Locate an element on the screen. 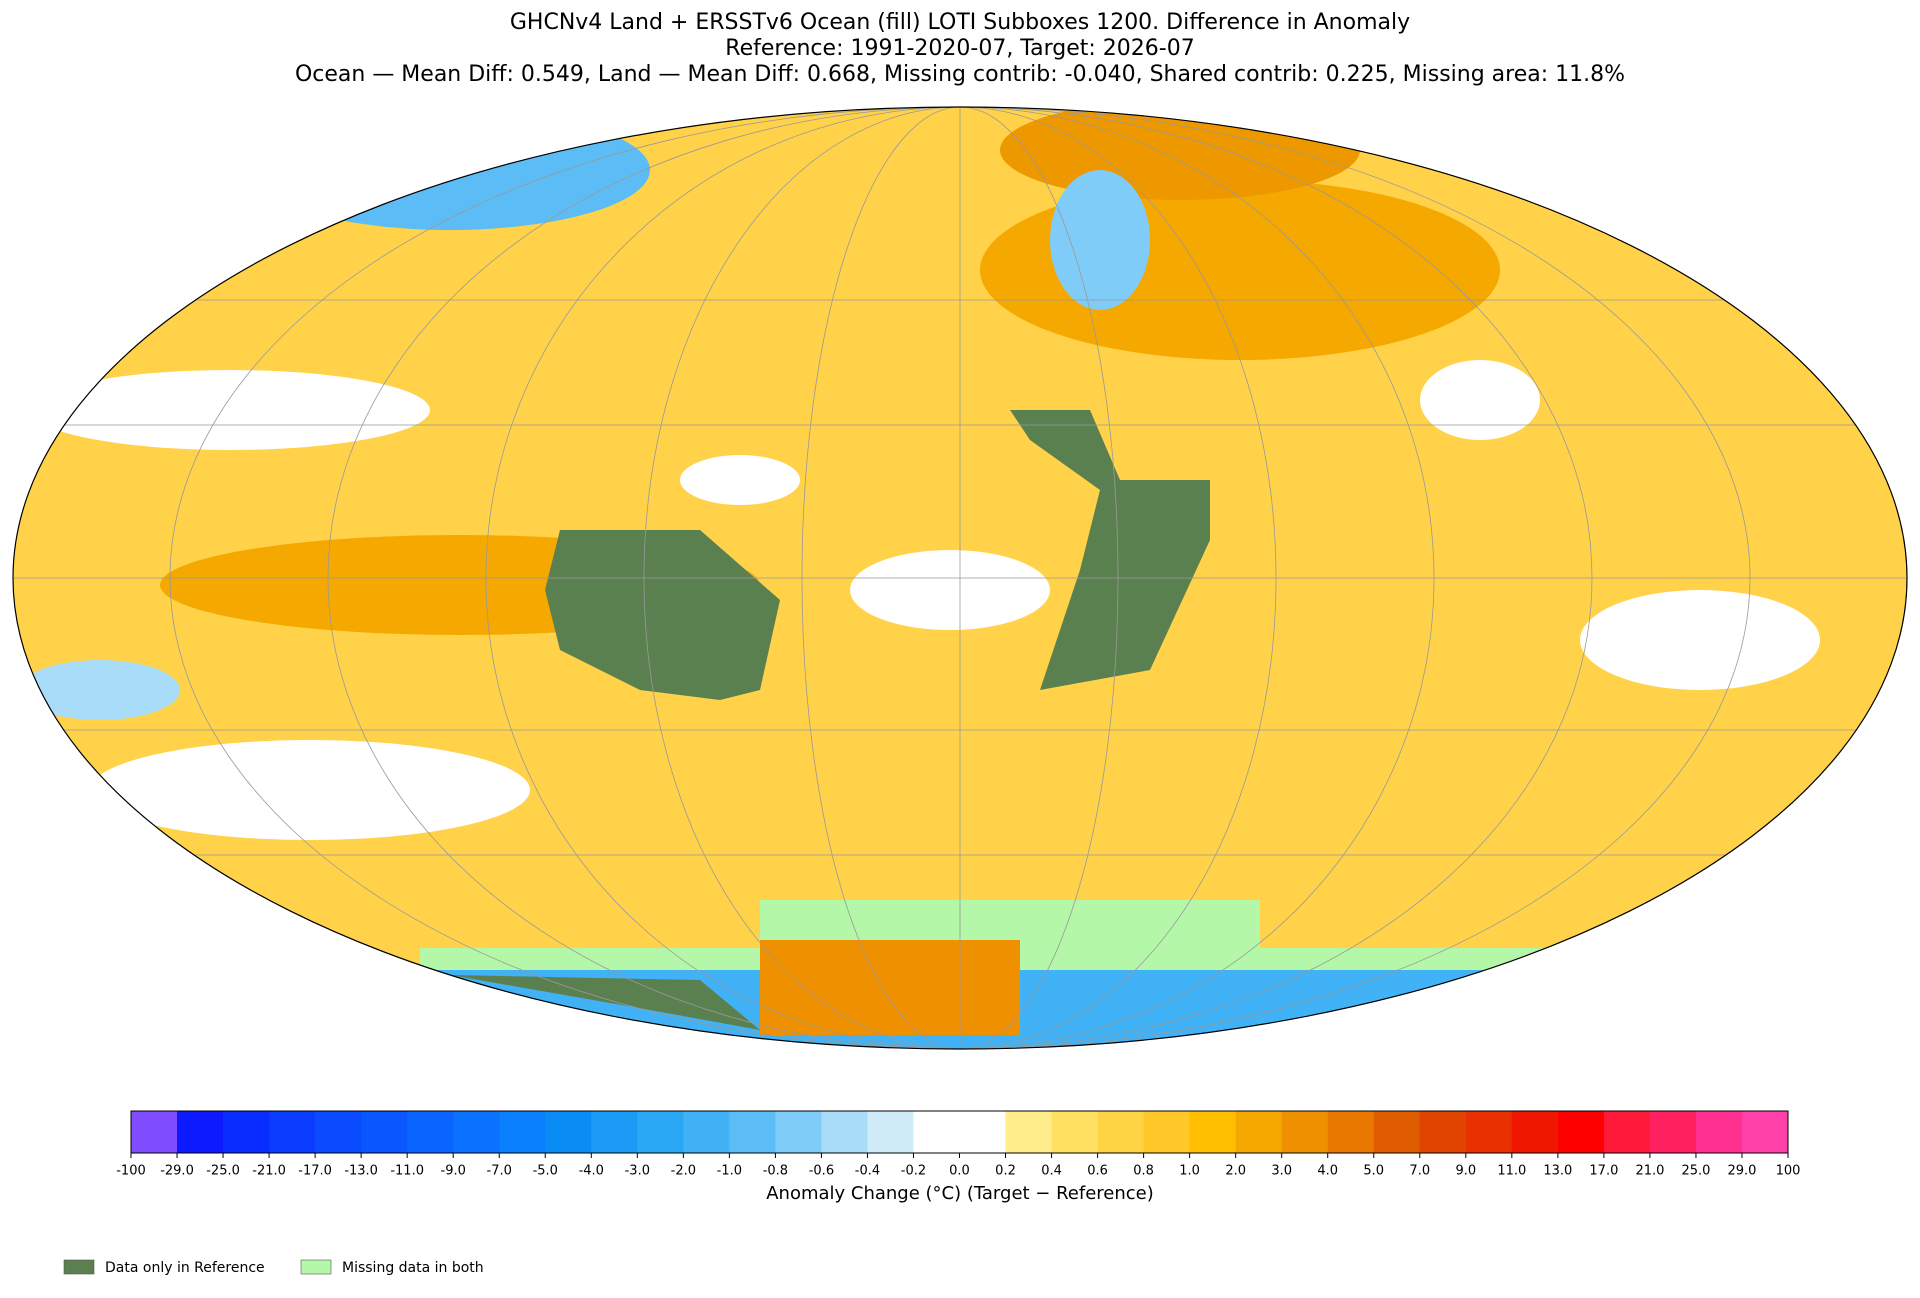  tick-label: 11.0 is located at coordinates (1511, 1171).